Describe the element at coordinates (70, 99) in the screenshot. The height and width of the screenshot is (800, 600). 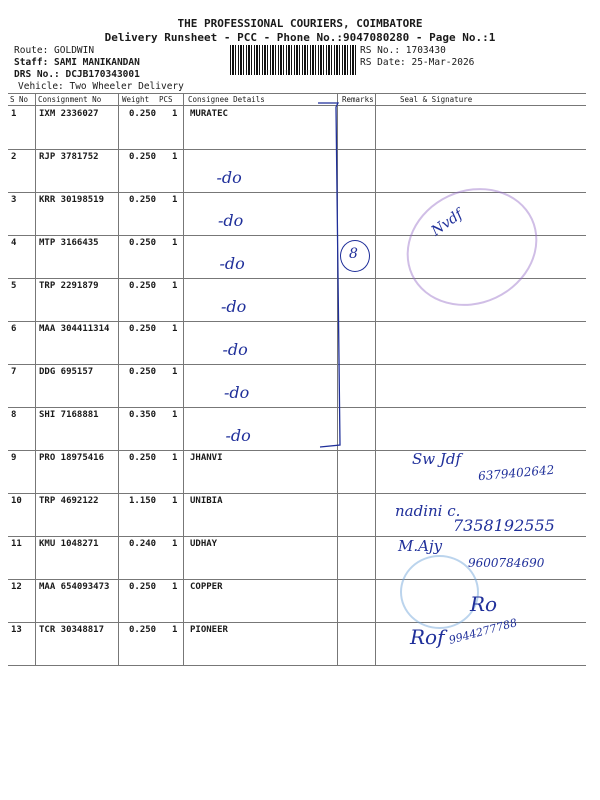
I see `col-consignment: Consignment No` at that location.